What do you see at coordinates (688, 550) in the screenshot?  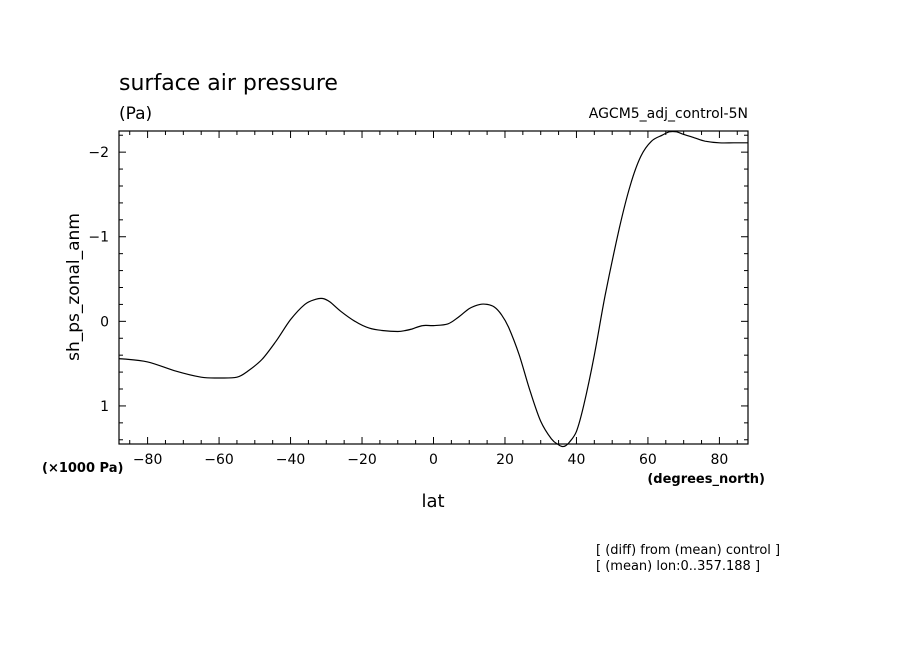 I see `note-diff: [ (diff) from (mean) control ]` at bounding box center [688, 550].